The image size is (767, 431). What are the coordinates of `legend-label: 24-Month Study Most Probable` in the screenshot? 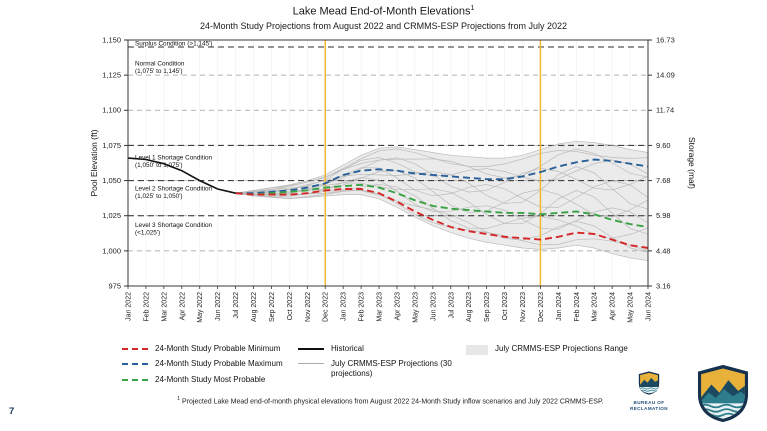 It's located at (210, 379).